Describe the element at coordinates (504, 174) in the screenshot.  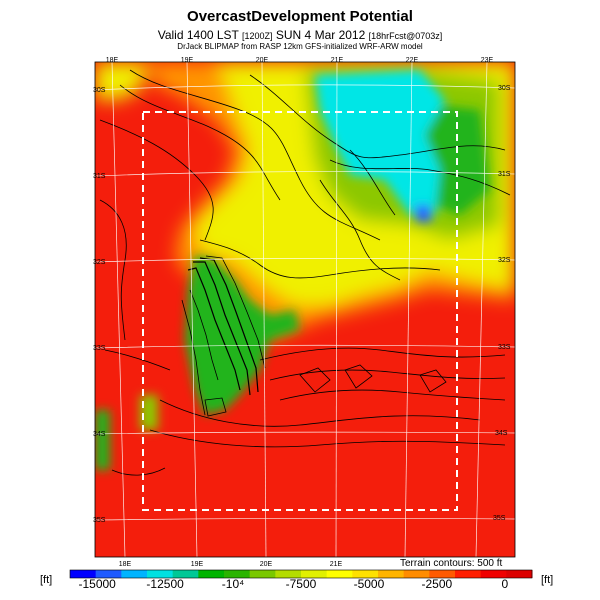
I see `lat-label-right: 31S` at that location.